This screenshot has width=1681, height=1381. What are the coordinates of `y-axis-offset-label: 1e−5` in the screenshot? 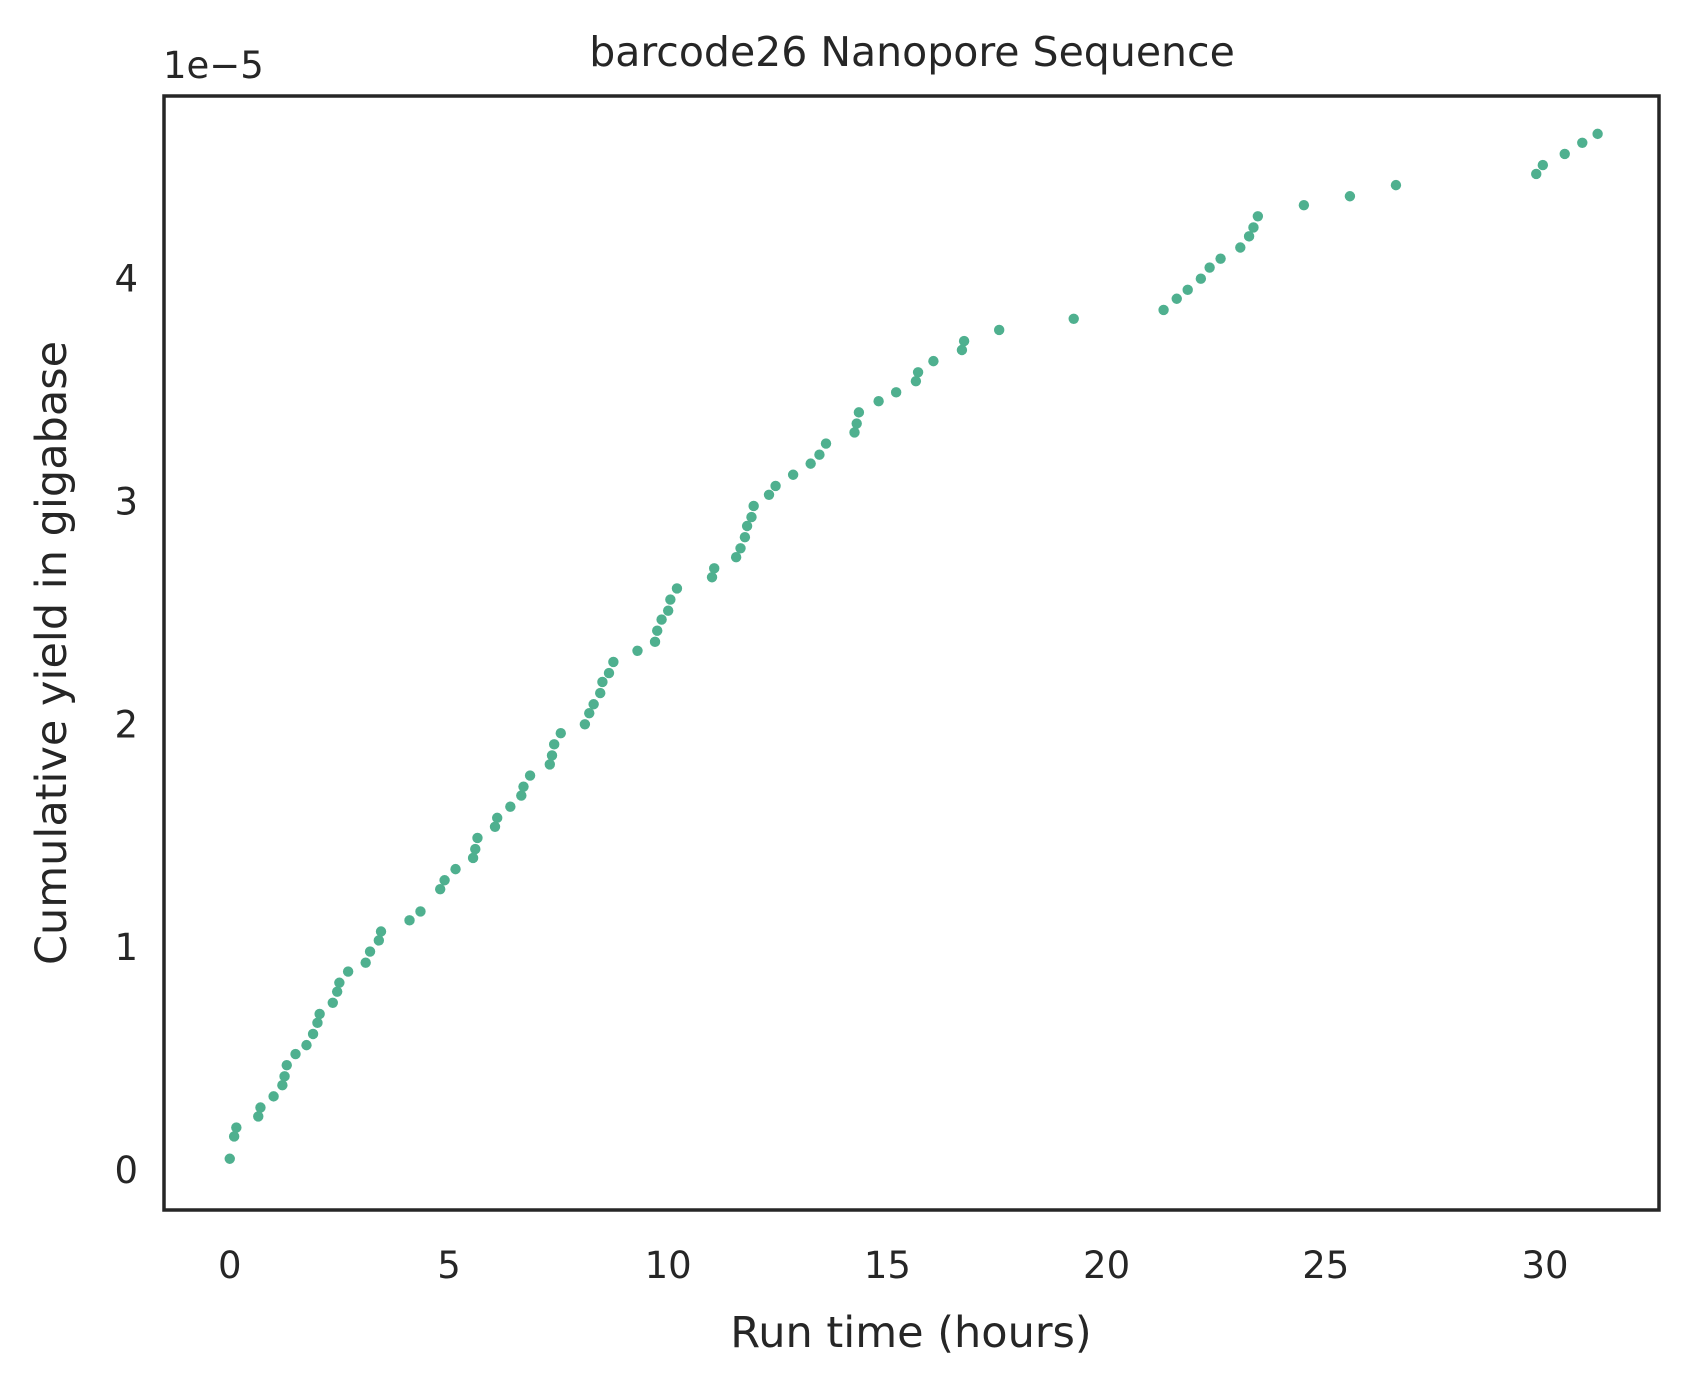 It's located at (213, 65).